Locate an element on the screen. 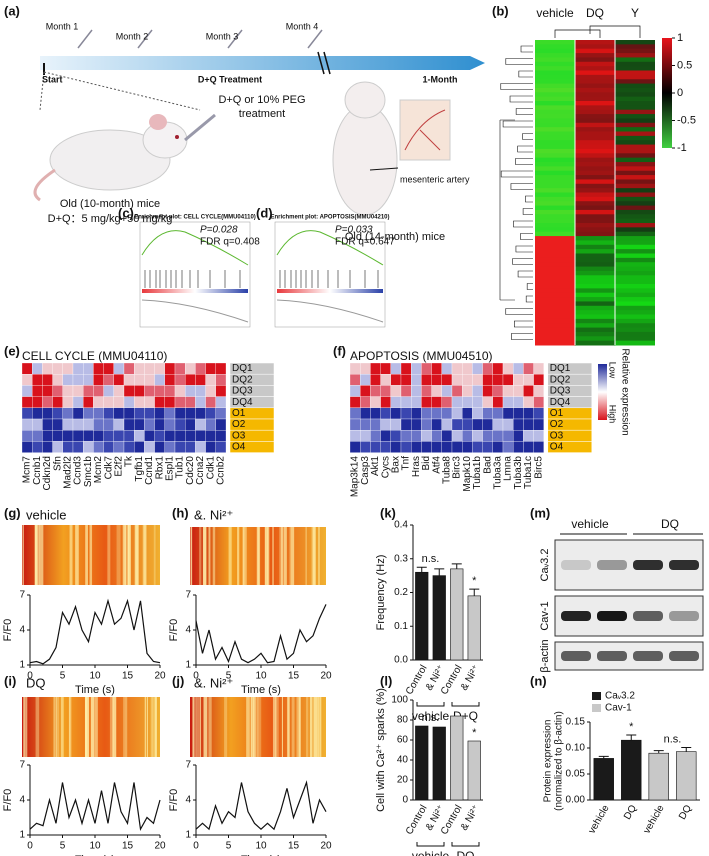  error-bar is located at coordinates (631, 737).